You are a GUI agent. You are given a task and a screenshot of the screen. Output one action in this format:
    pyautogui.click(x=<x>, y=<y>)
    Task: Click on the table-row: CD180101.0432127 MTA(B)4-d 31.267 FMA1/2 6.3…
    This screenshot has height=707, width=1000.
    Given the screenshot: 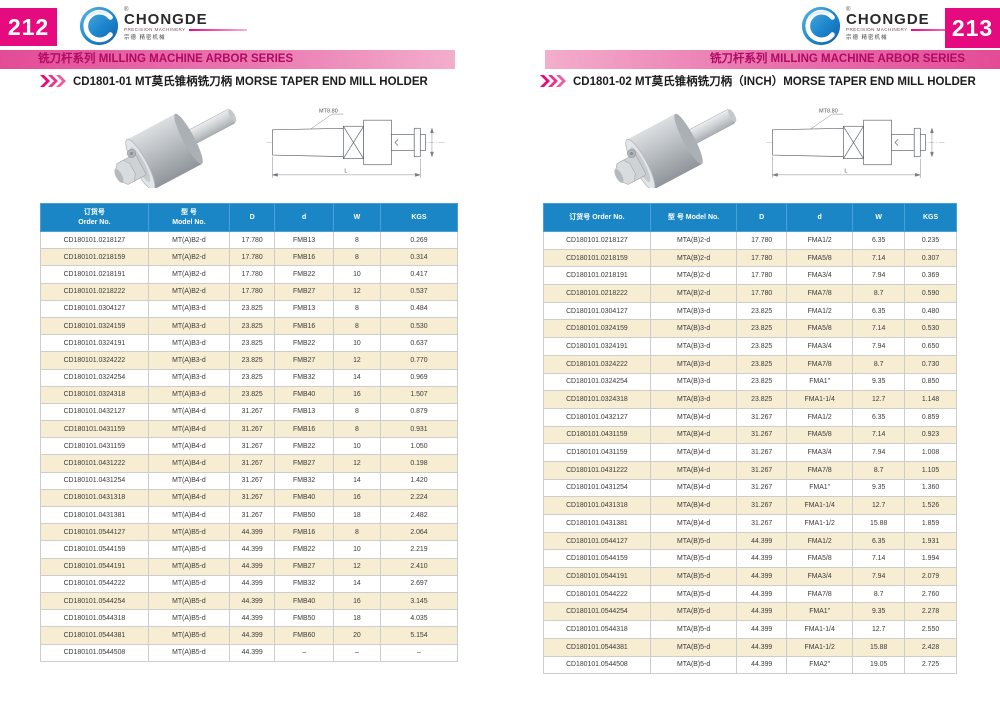 What is the action you would take?
    pyautogui.click(x=750, y=417)
    